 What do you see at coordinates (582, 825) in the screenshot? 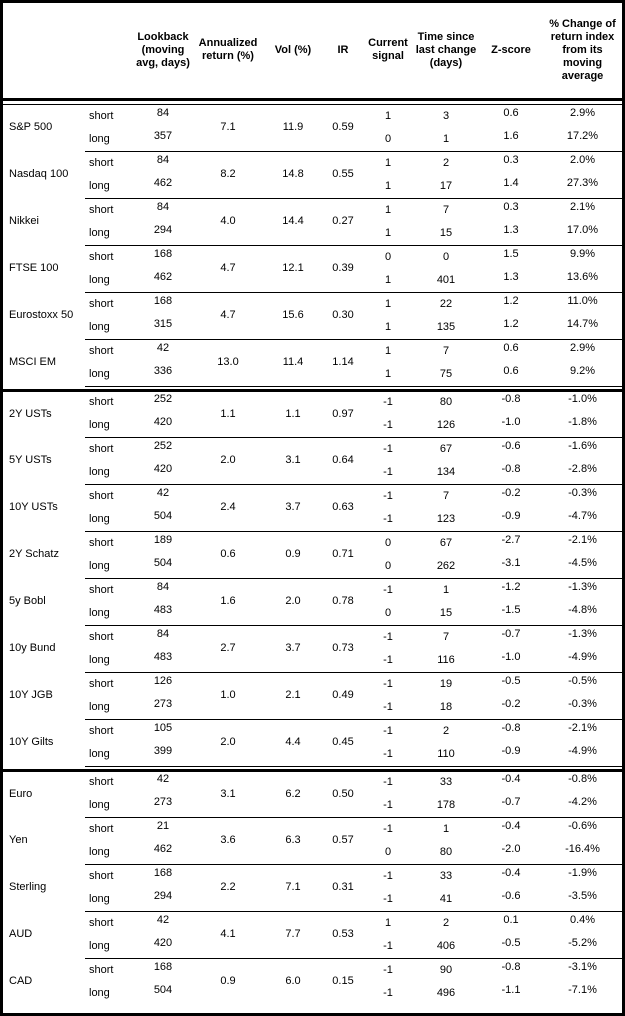
I see `pct-change-value: -0.6%` at bounding box center [582, 825].